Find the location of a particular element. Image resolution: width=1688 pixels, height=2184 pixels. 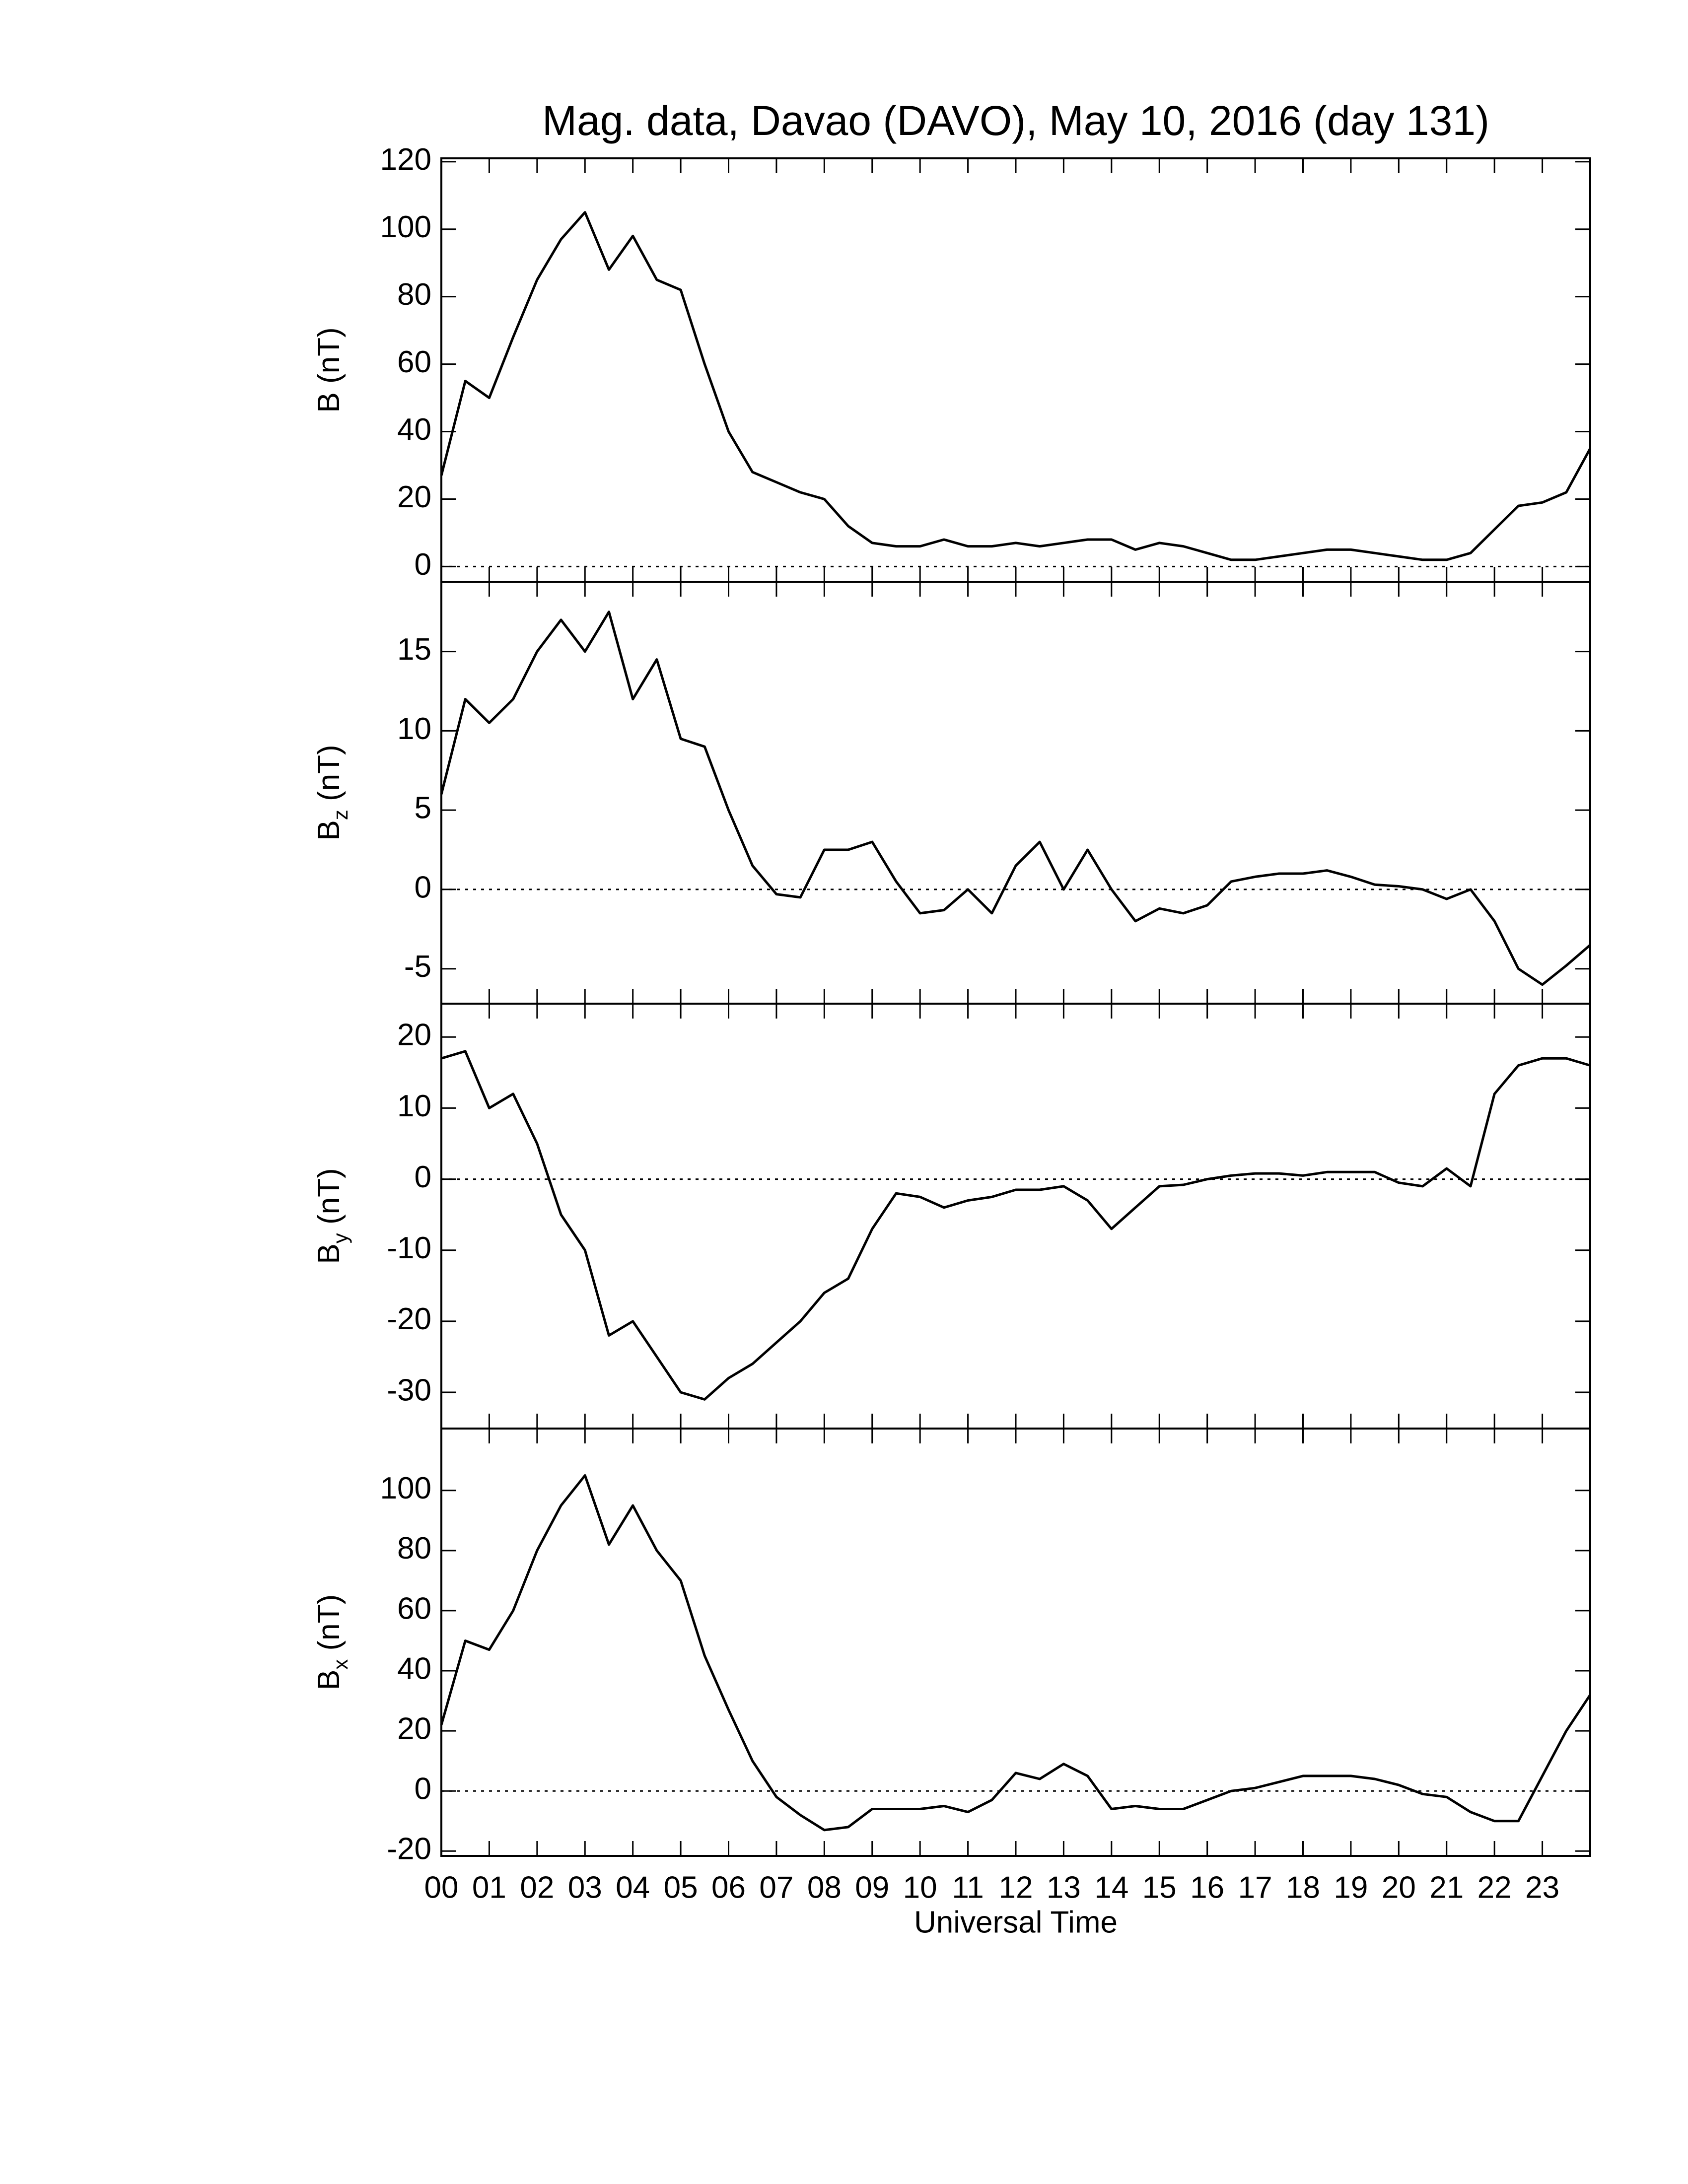

x-tick-label: 19 is located at coordinates (1351, 1887).